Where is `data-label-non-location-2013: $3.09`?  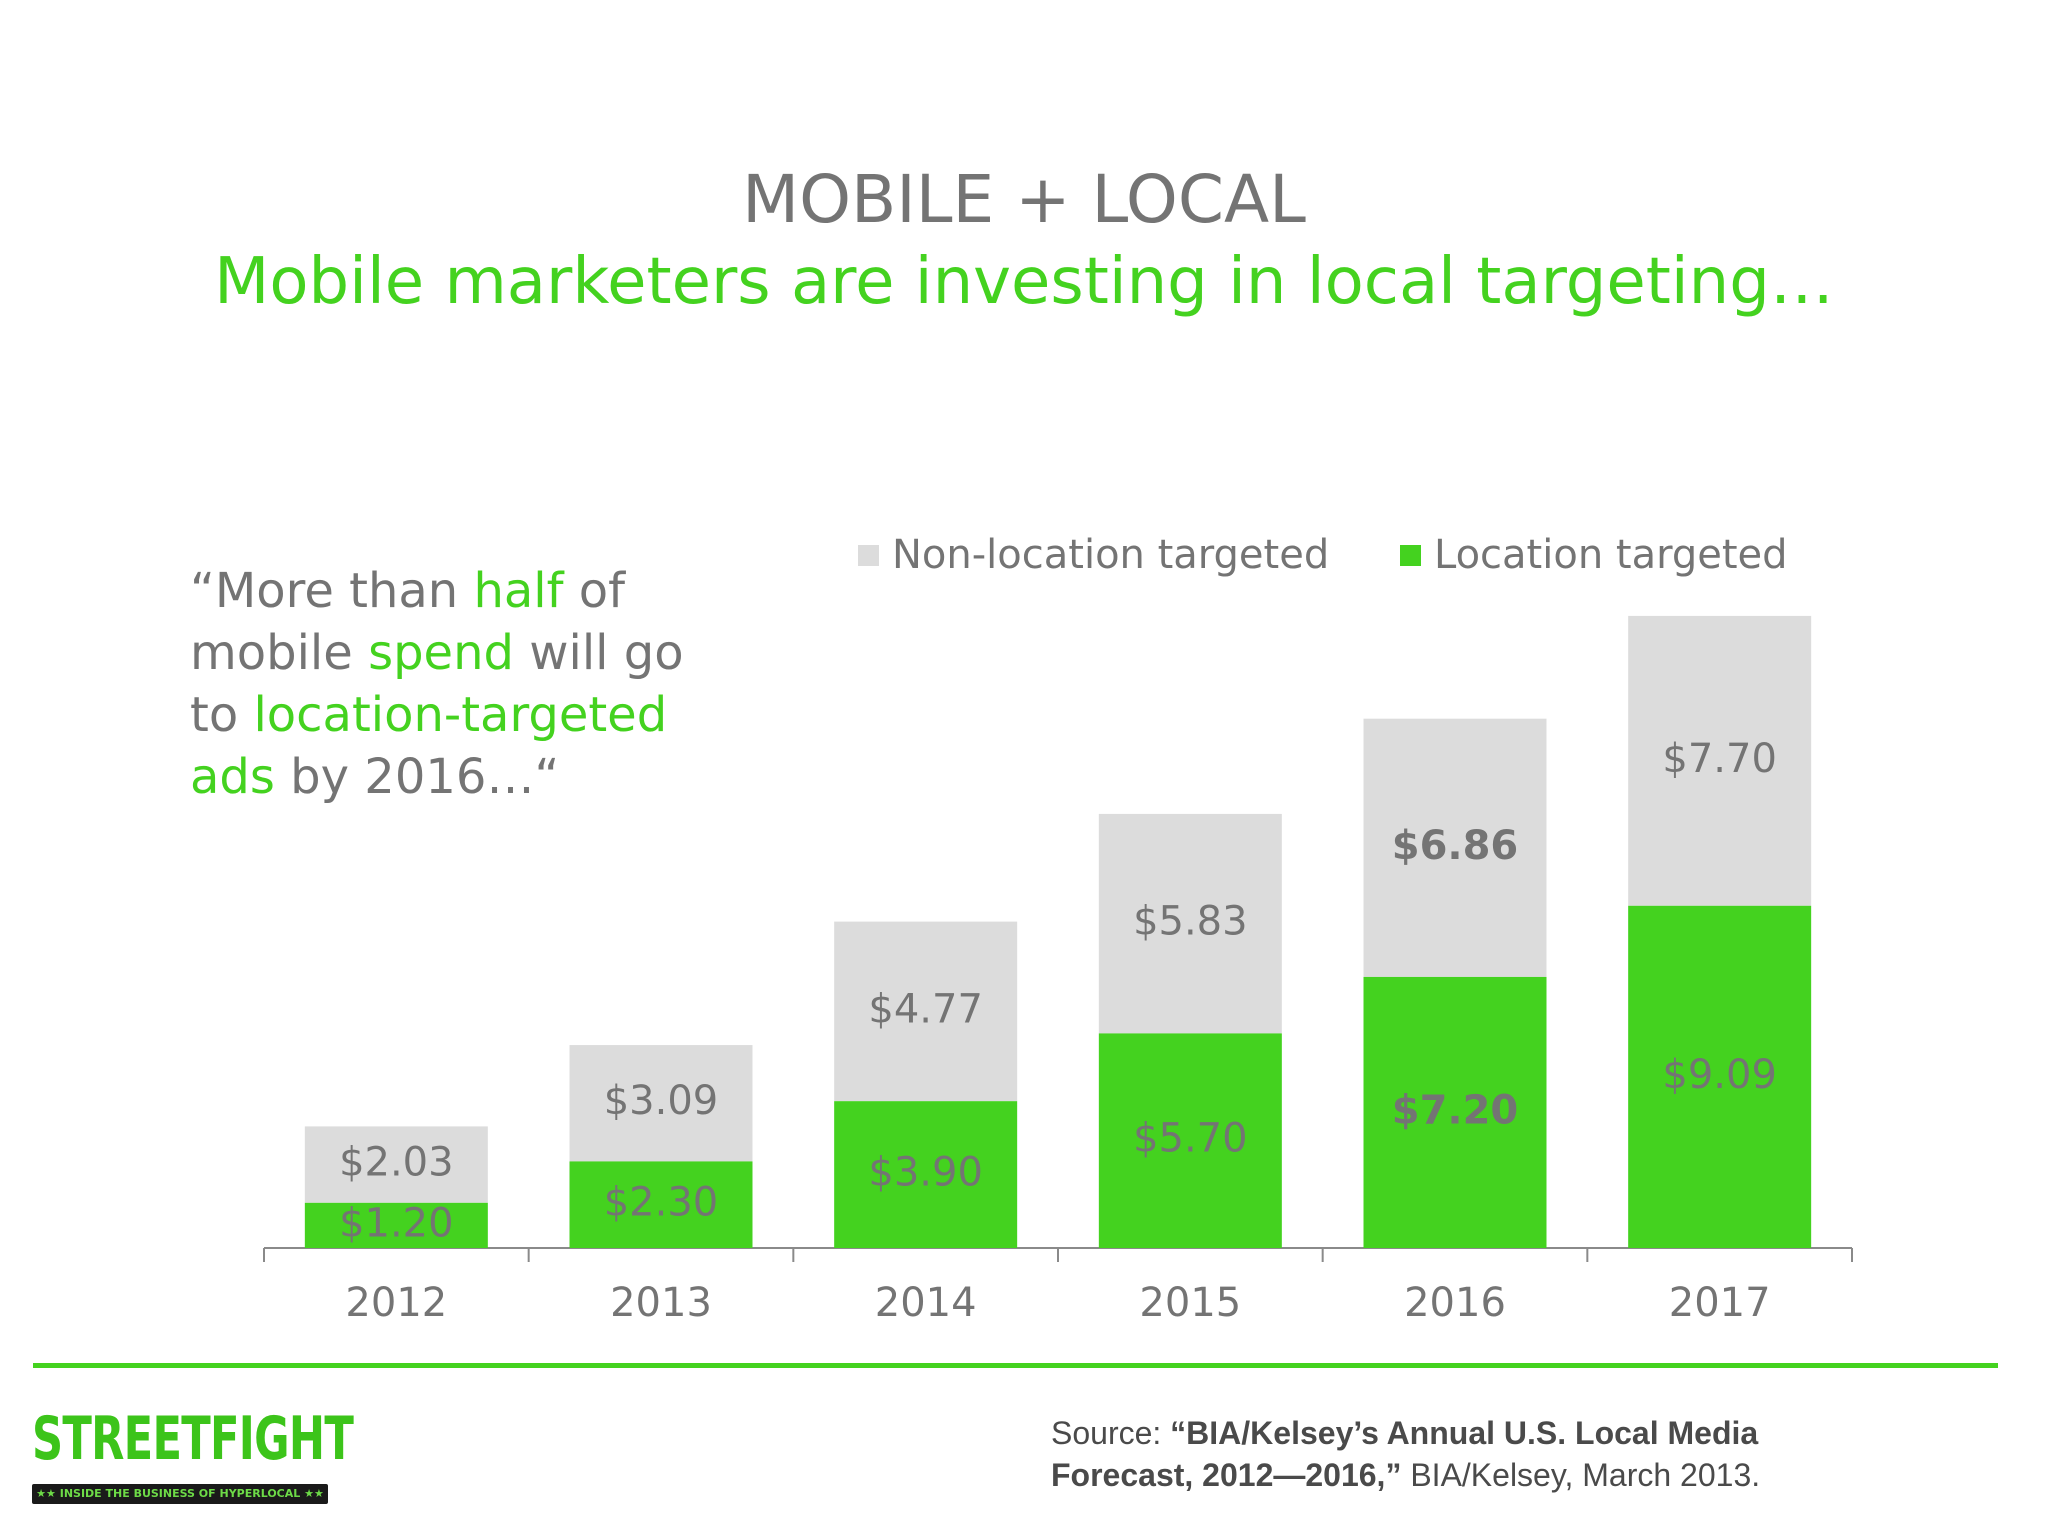
data-label-non-location-2013: $3.09 is located at coordinates (661, 1101).